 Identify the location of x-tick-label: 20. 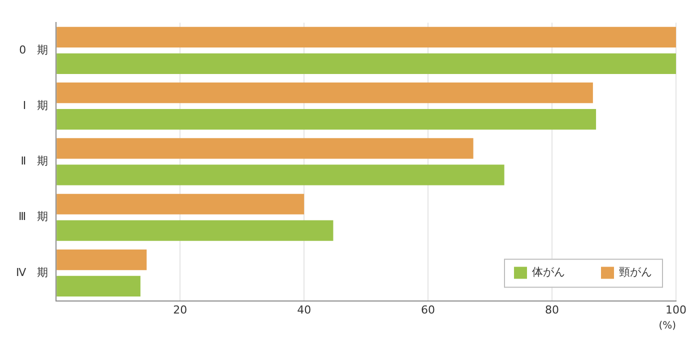
(180, 309).